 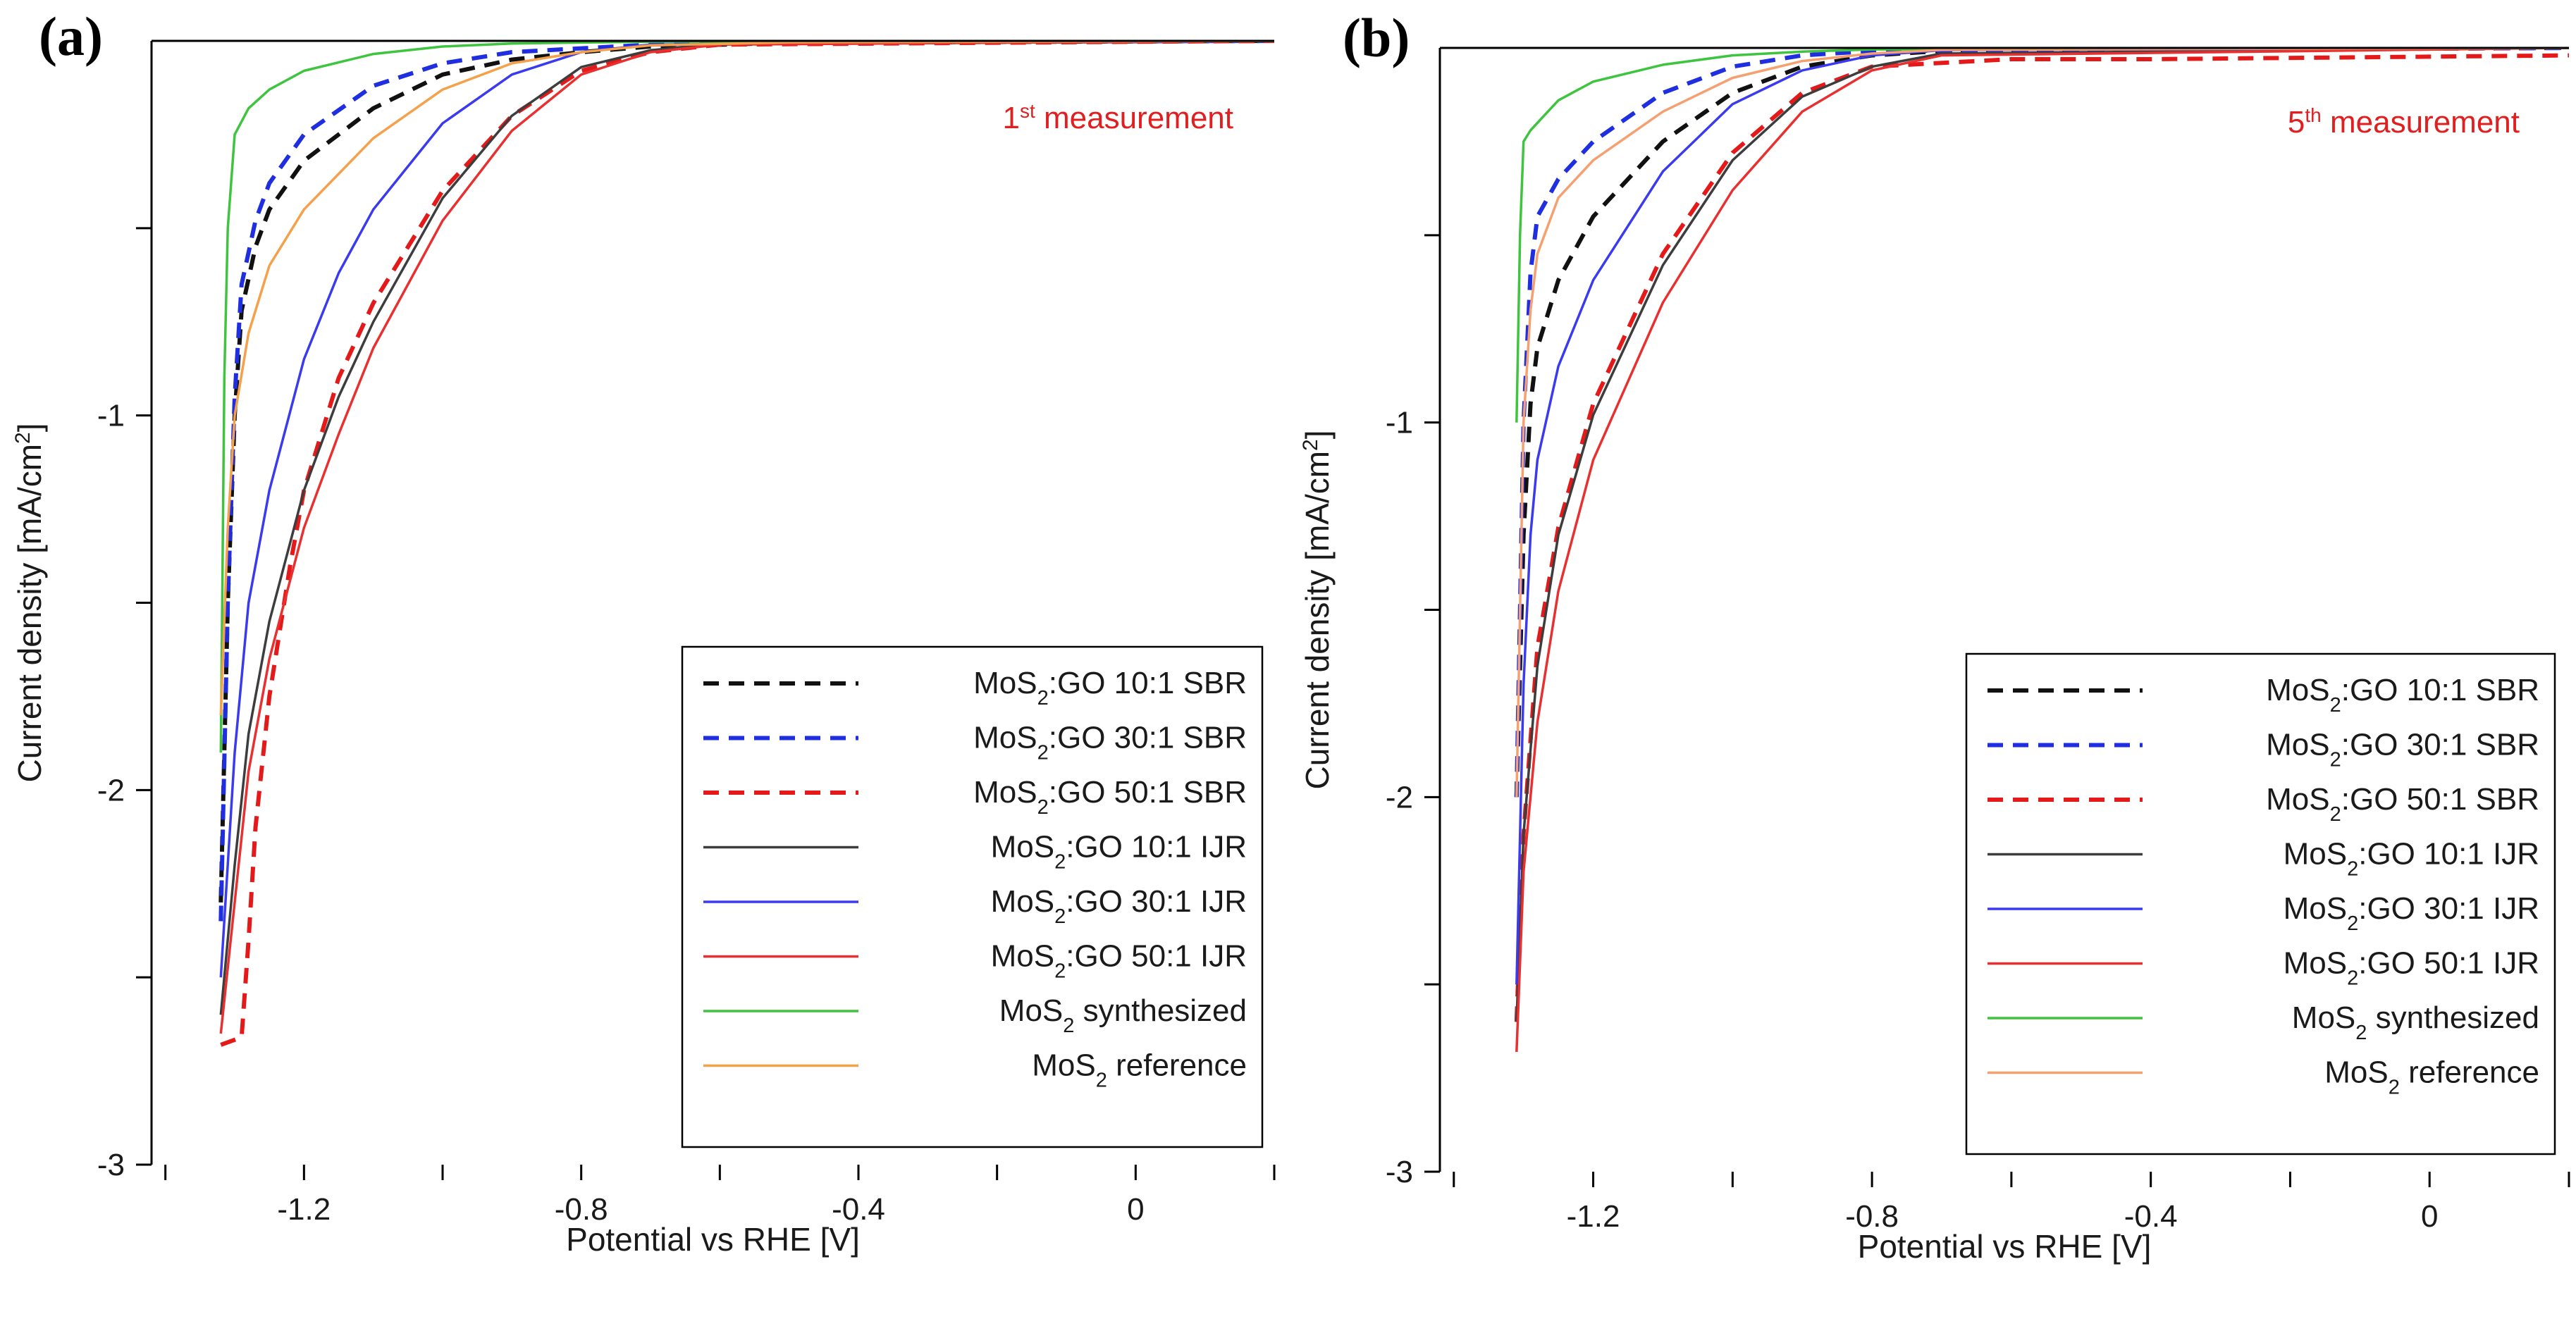 What do you see at coordinates (1118, 118) in the screenshot?
I see `measurement-annotation: 1st measurement` at bounding box center [1118, 118].